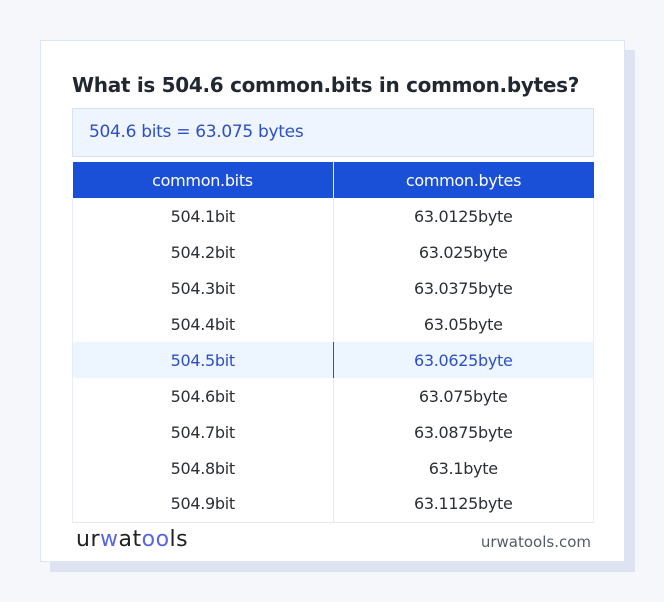 The height and width of the screenshot is (602, 664). What do you see at coordinates (202, 252) in the screenshot?
I see `bits-cell: 504.2bit` at bounding box center [202, 252].